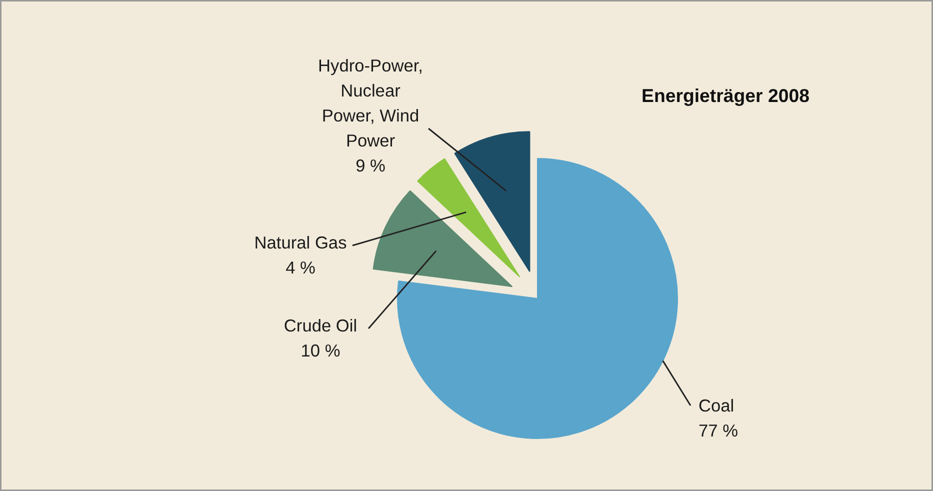 This screenshot has width=933, height=491. Describe the element at coordinates (321, 326) in the screenshot. I see `slice-label: Crude Oil` at that location.